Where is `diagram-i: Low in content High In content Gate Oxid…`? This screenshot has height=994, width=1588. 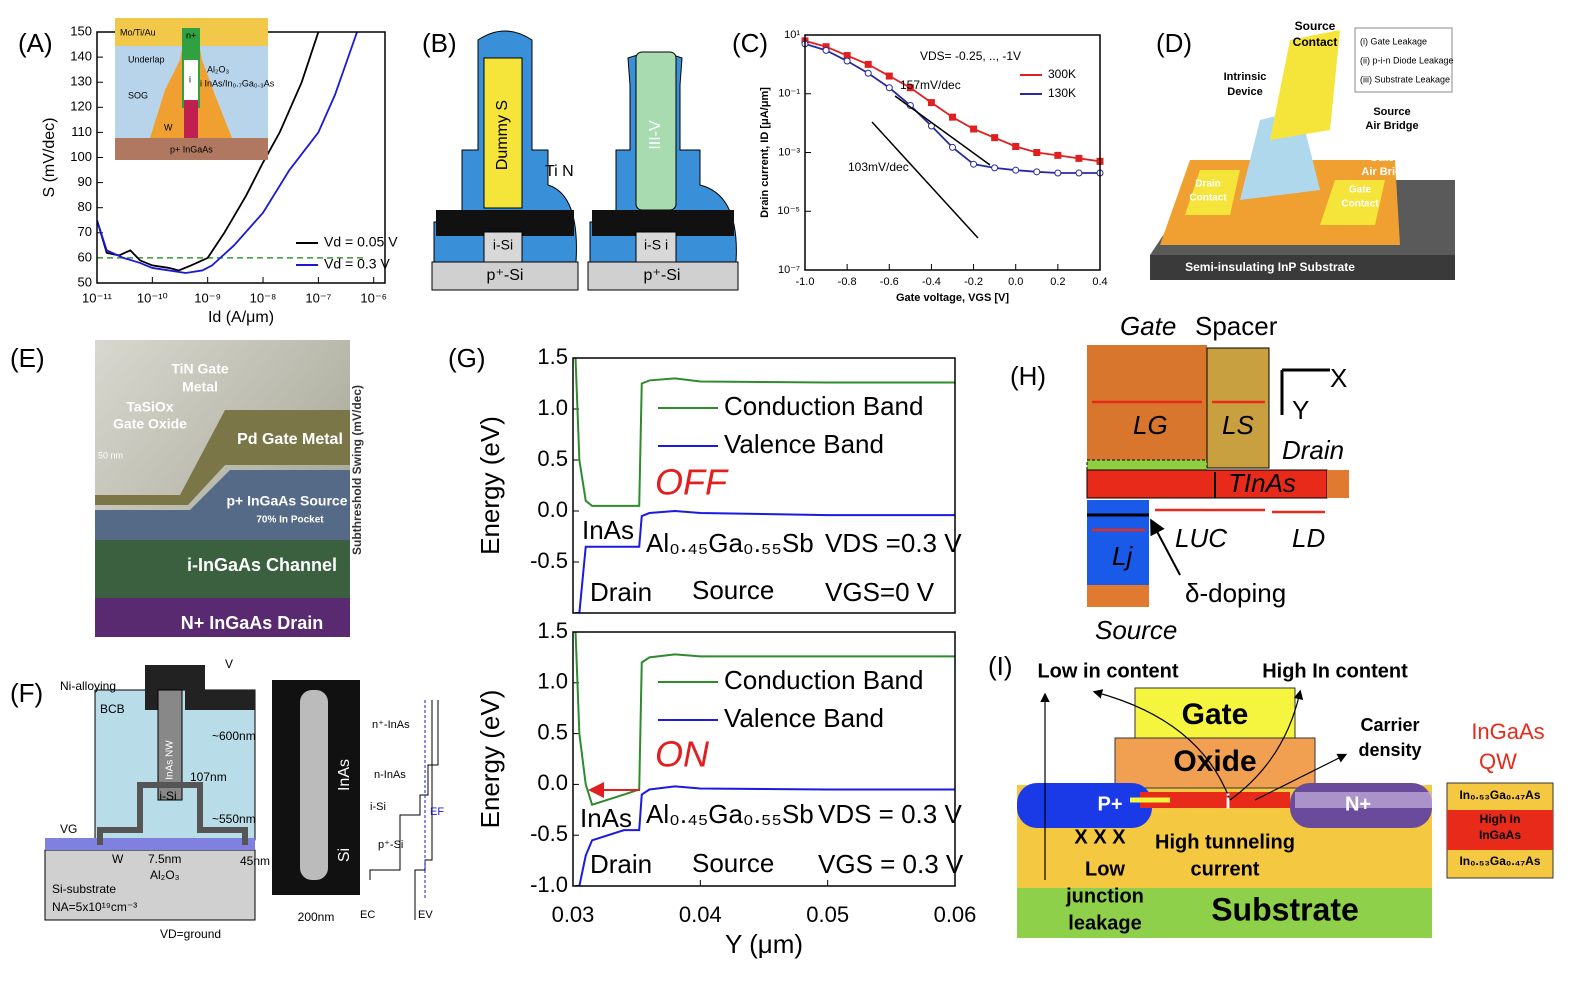 diagram-i: Low in content High In content Gate Oxid… is located at coordinates (1285, 799).